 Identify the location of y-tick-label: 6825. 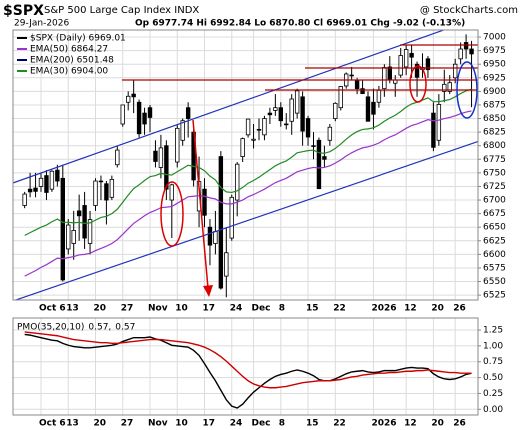
(494, 133).